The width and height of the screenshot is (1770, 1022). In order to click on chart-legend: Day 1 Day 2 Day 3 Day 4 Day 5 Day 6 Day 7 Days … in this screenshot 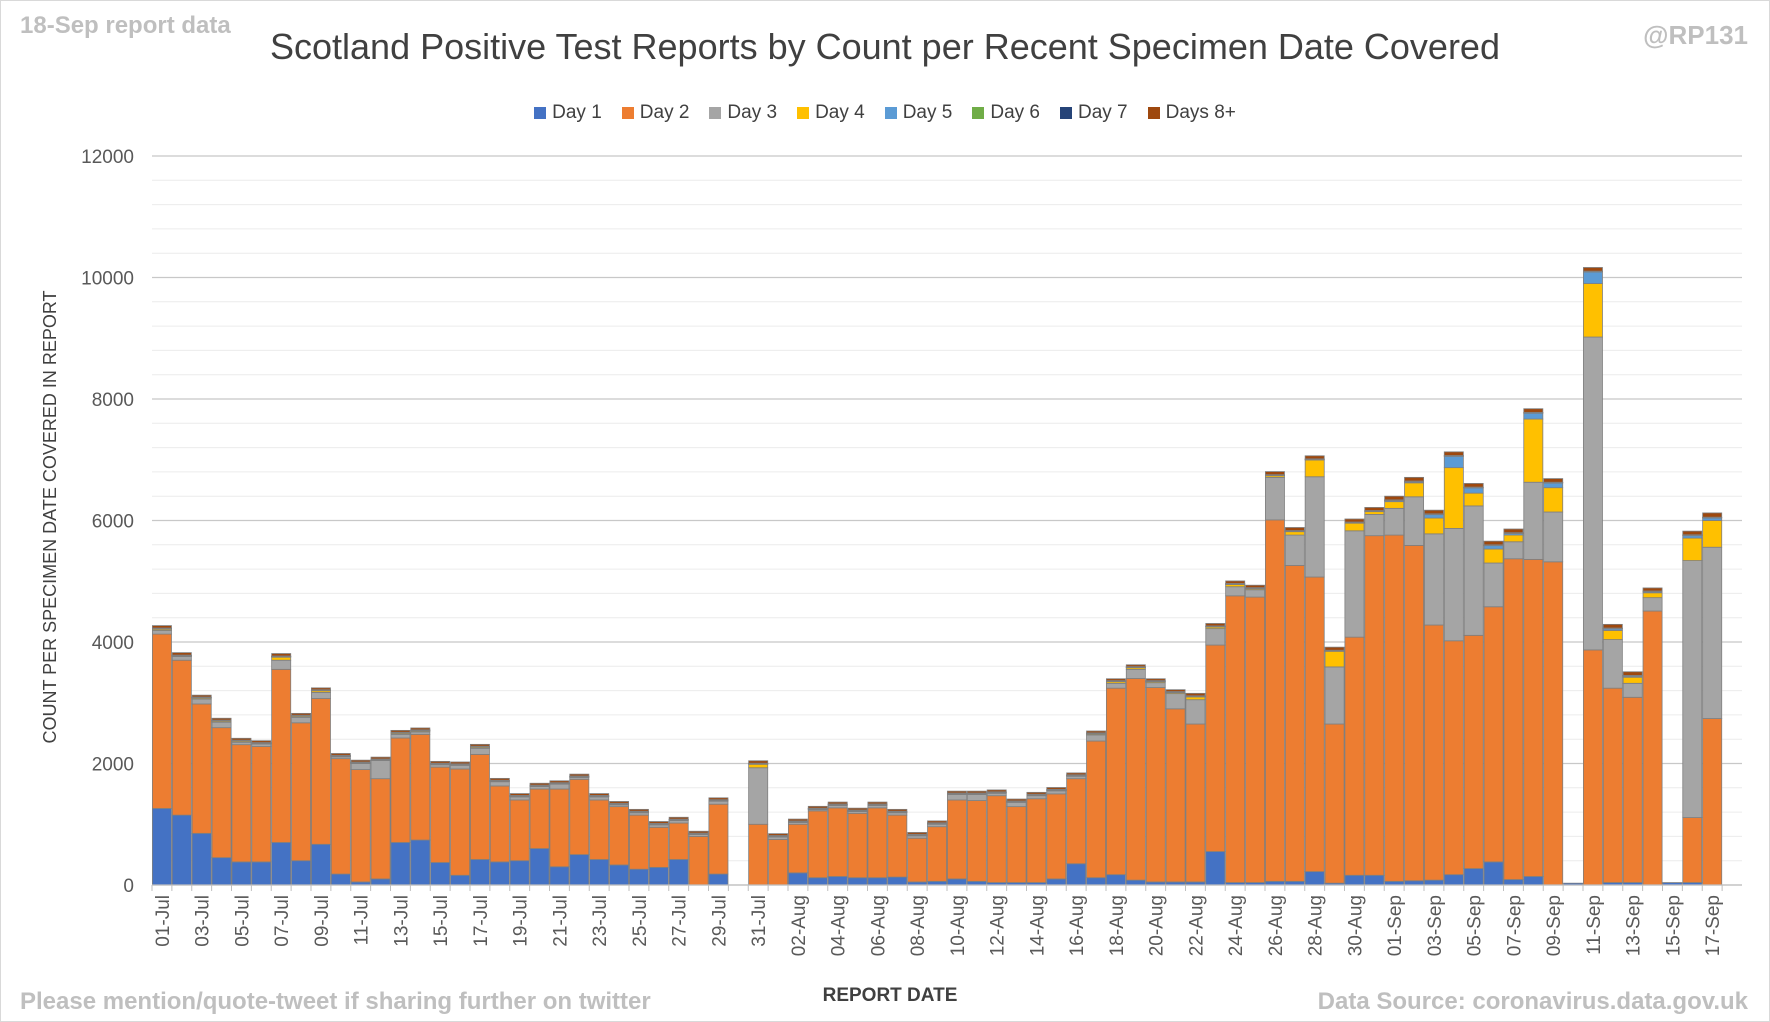, I will do `click(885, 113)`.